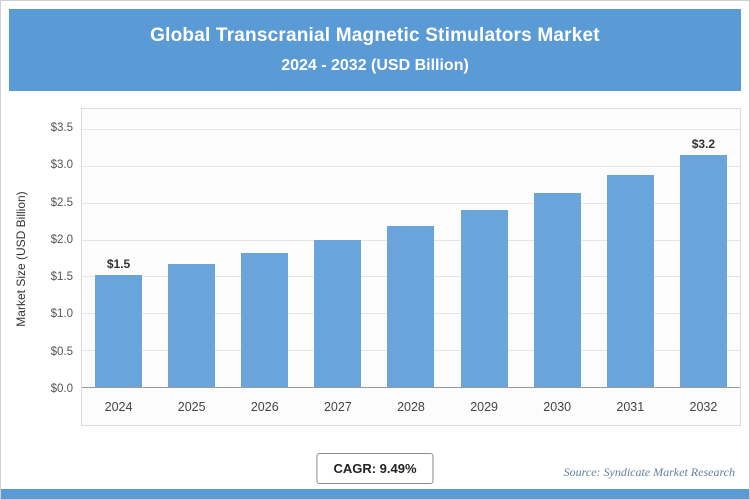 The height and width of the screenshot is (500, 750). I want to click on bar-2030, so click(557, 290).